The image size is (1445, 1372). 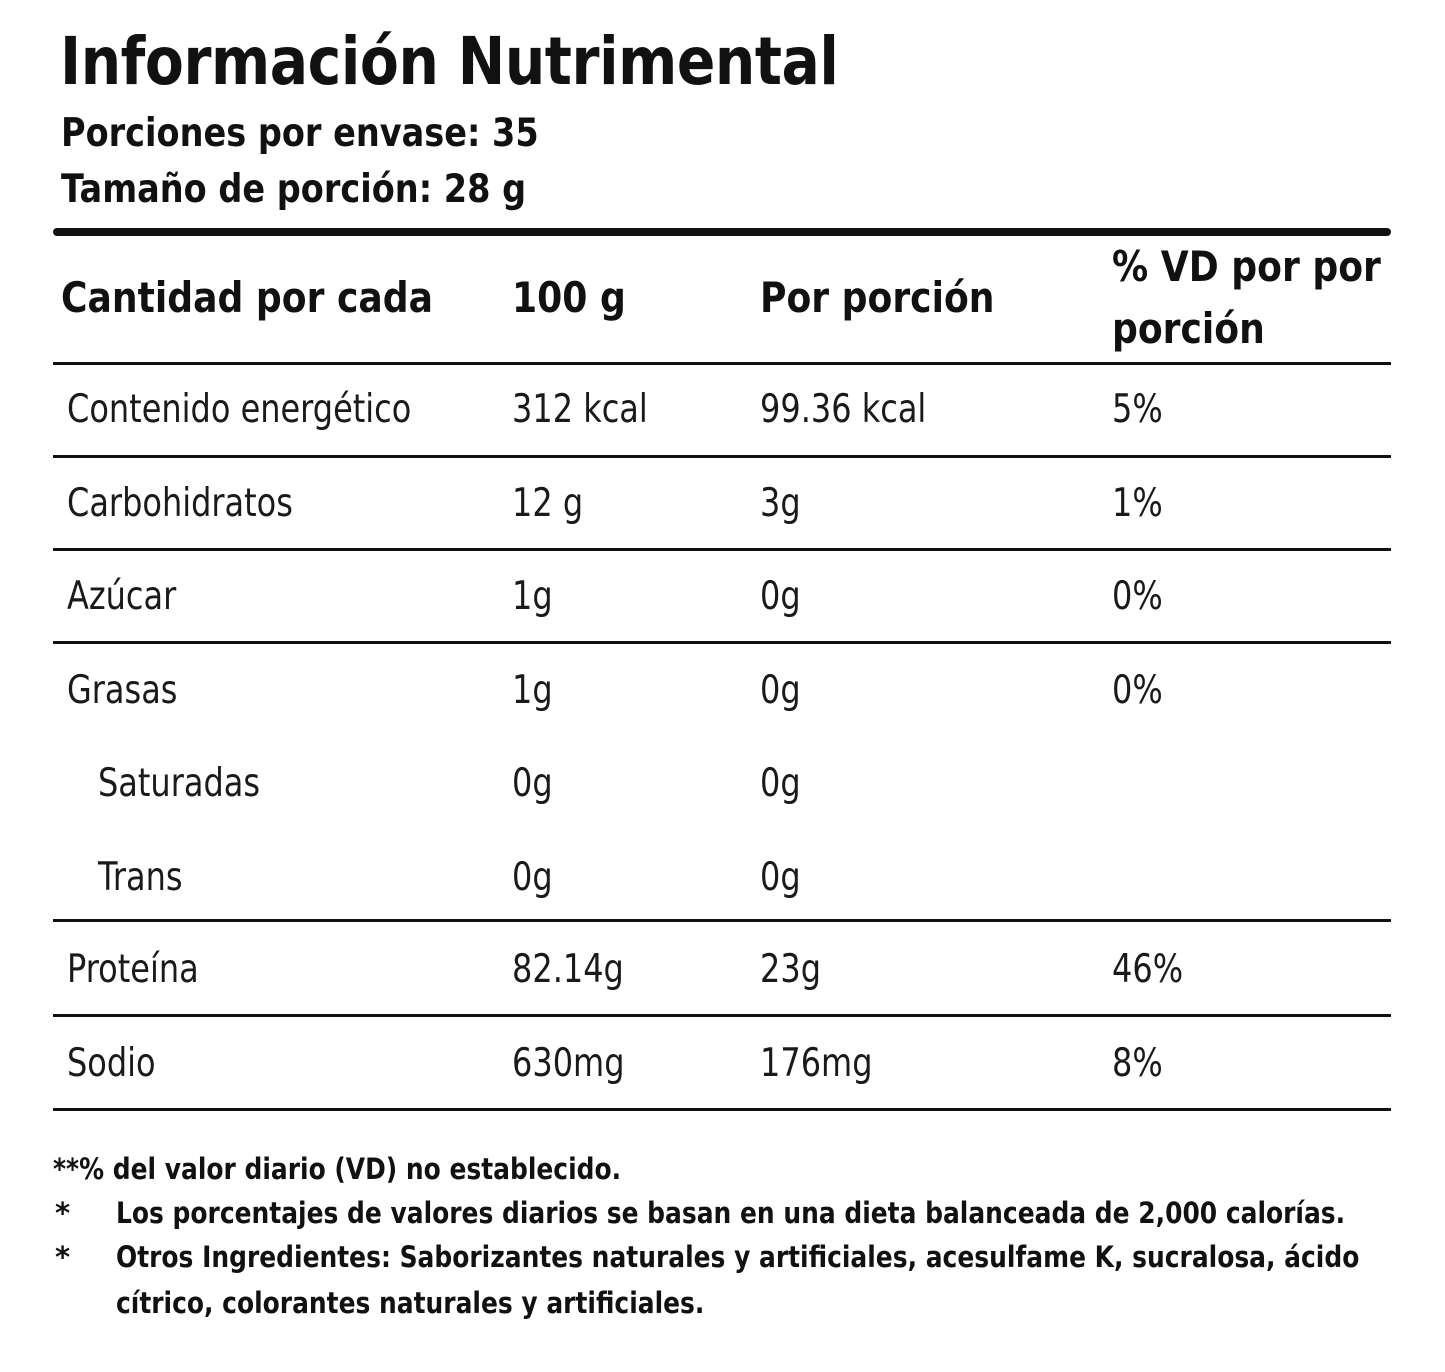 What do you see at coordinates (1246, 297) in the screenshot?
I see `header-daily-value: % VD por por porción` at bounding box center [1246, 297].